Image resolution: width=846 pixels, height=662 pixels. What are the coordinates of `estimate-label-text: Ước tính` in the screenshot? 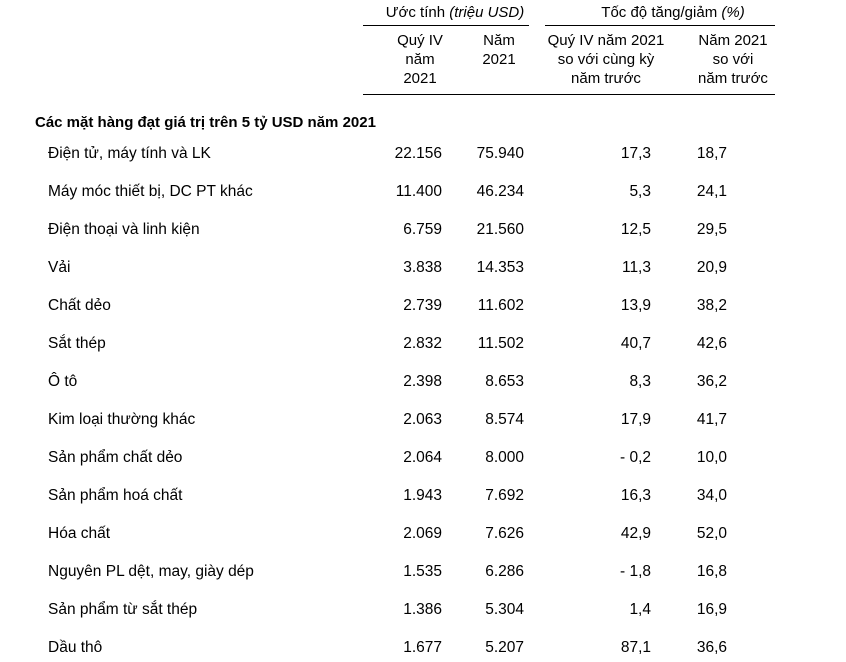 It's located at (417, 12).